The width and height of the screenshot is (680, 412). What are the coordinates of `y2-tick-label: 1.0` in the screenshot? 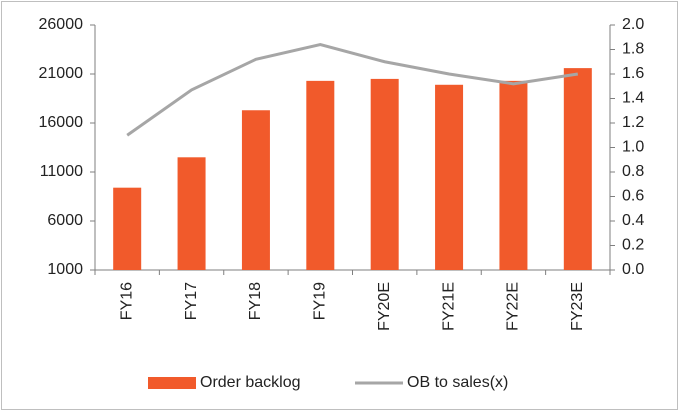 It's located at (633, 147).